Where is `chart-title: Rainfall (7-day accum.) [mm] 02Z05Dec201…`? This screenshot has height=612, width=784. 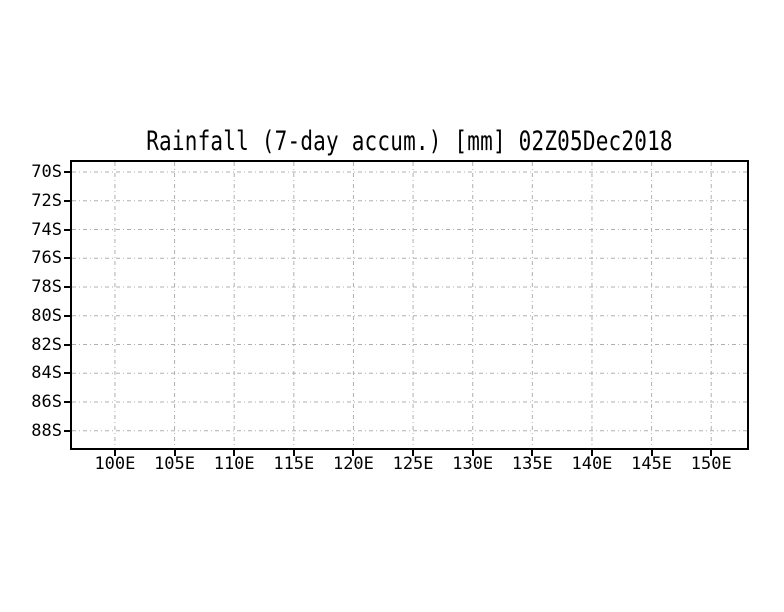 chart-title: Rainfall (7-day accum.) [mm] 02Z05Dec201… is located at coordinates (409, 141).